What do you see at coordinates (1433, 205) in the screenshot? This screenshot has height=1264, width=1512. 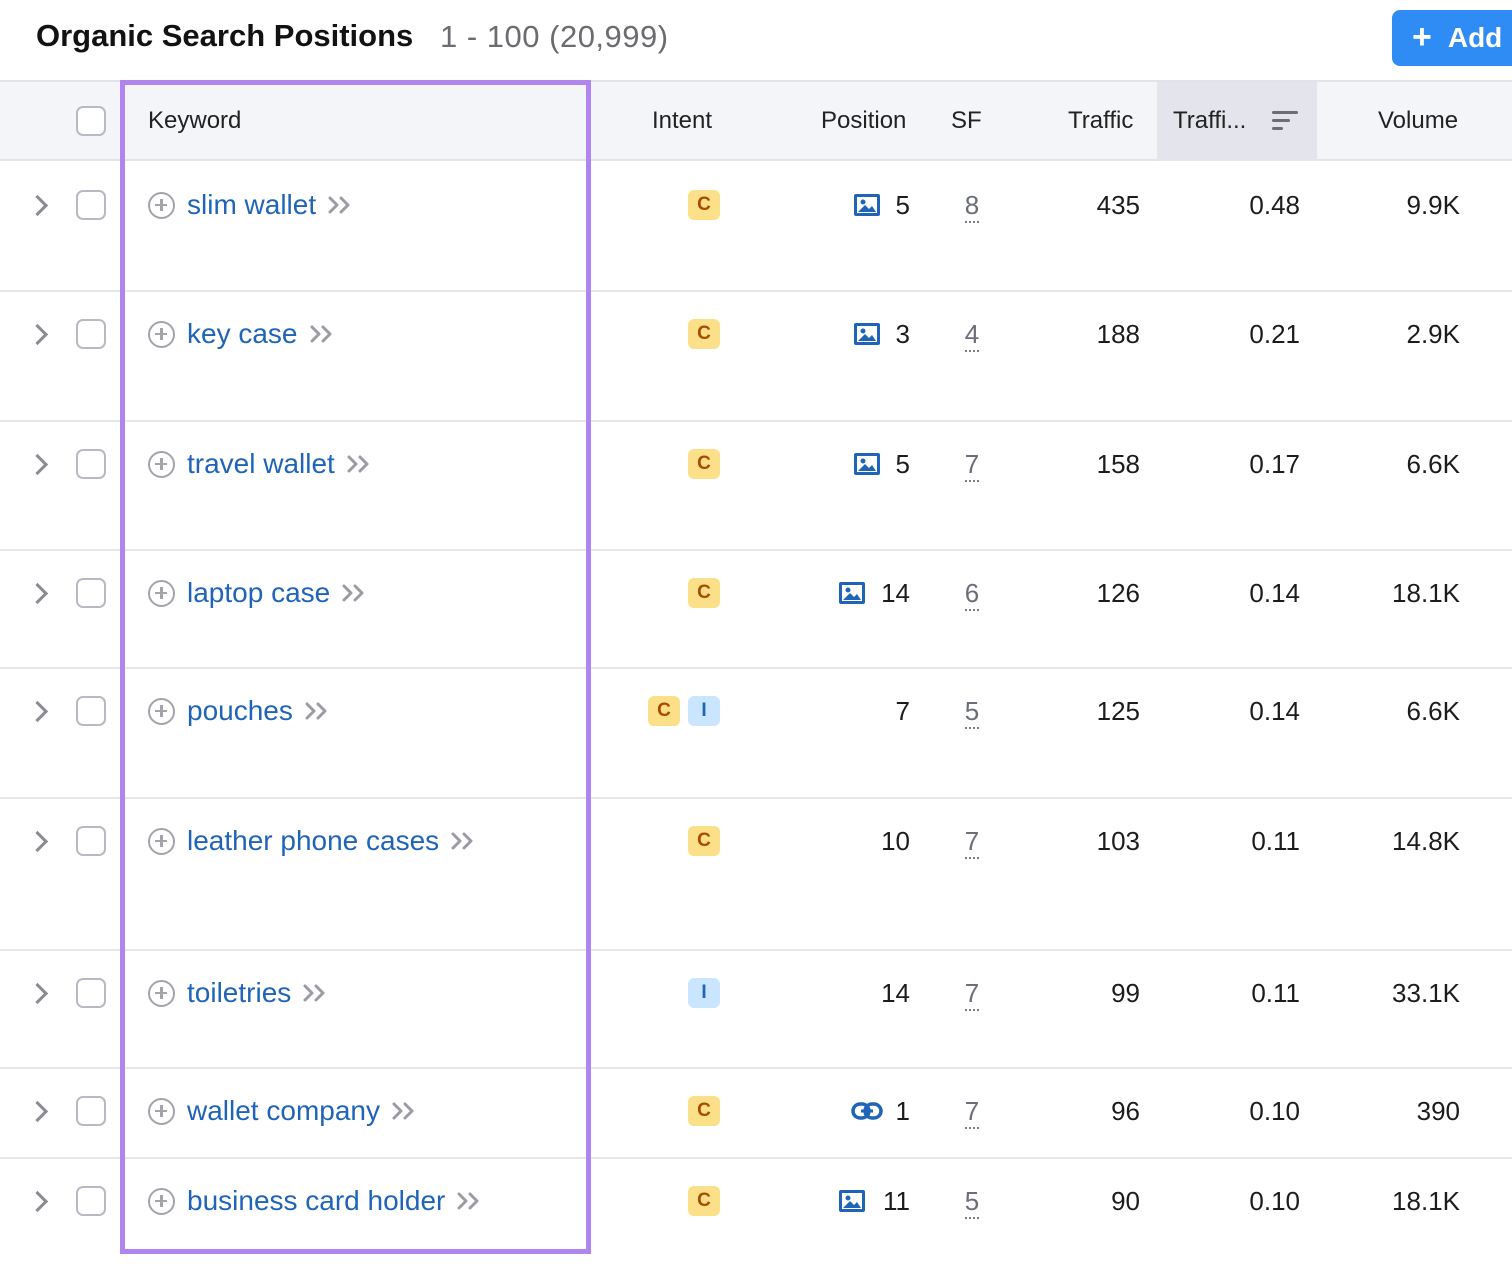 I see `volume-value: 9.9K` at bounding box center [1433, 205].